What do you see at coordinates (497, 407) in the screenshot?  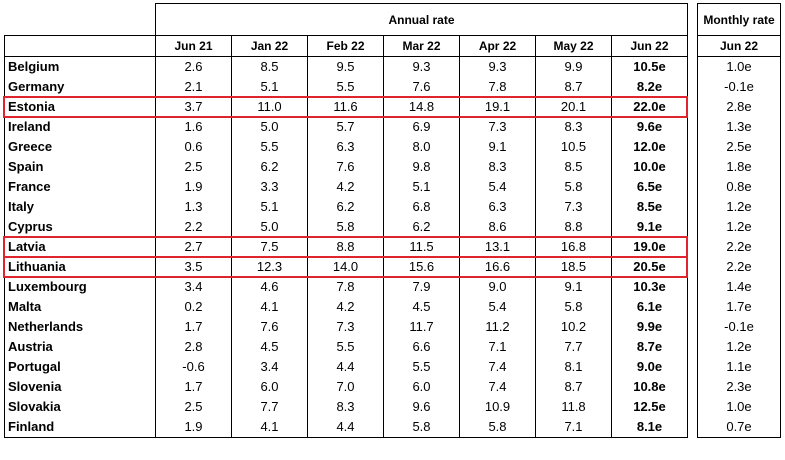 I see `value-cell: 10.9` at bounding box center [497, 407].